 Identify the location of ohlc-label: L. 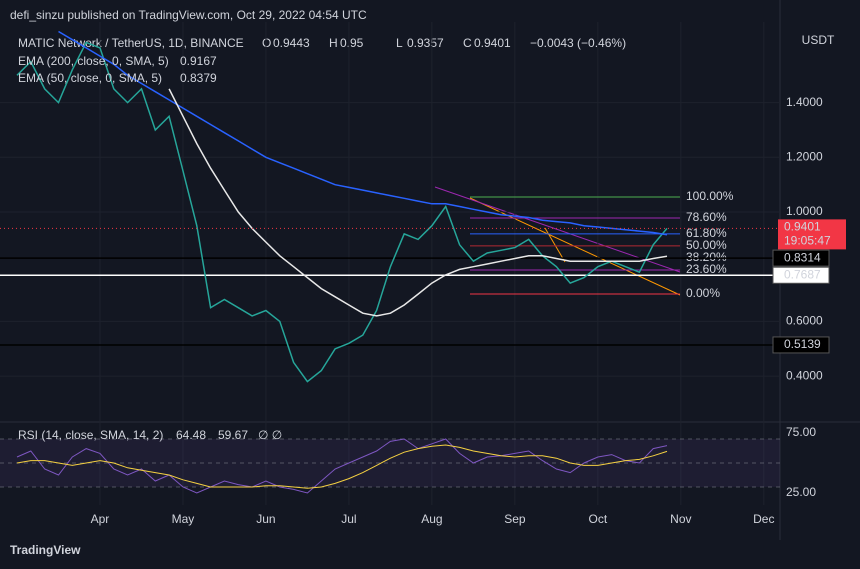
(399, 43).